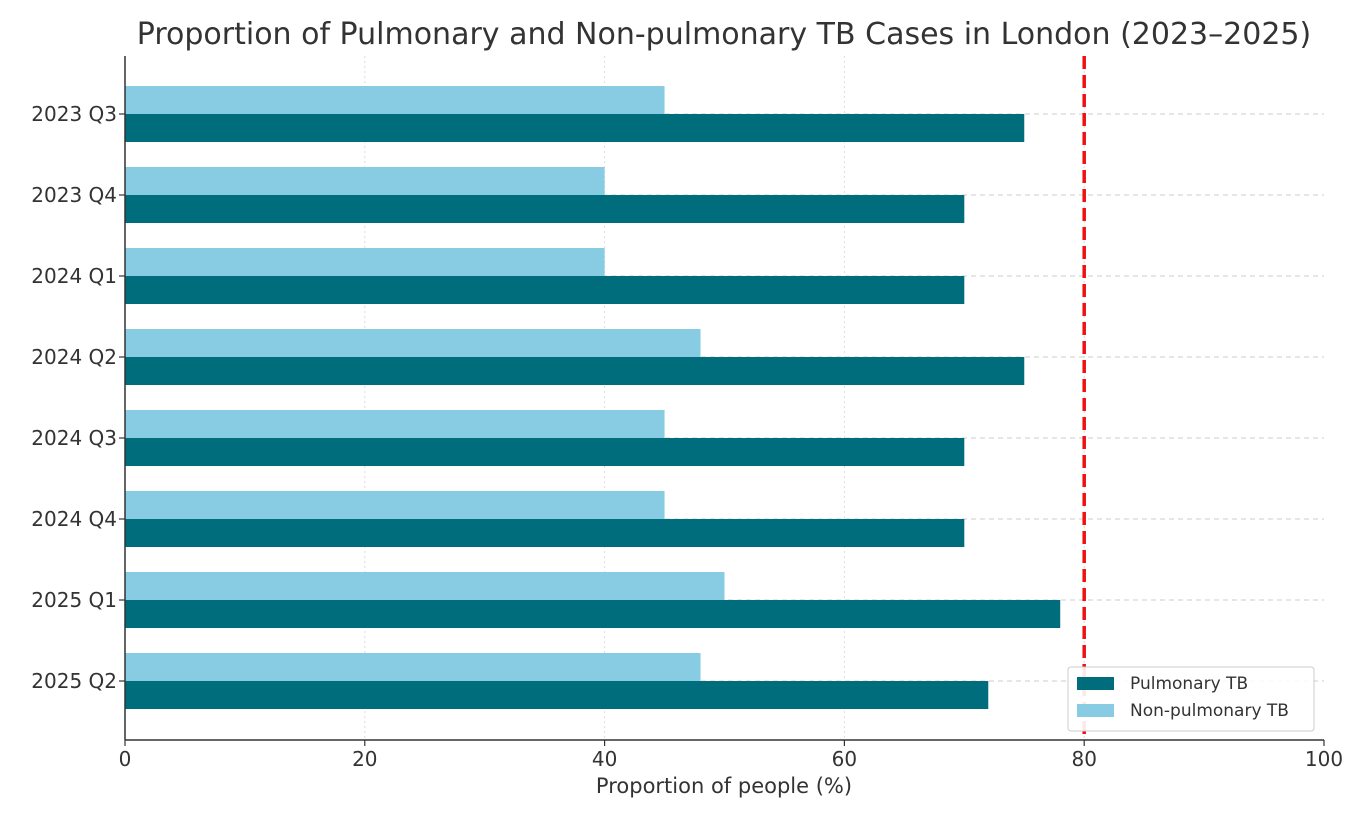  Describe the element at coordinates (74, 600) in the screenshot. I see `y-tick-label: 2025 Q1` at that location.